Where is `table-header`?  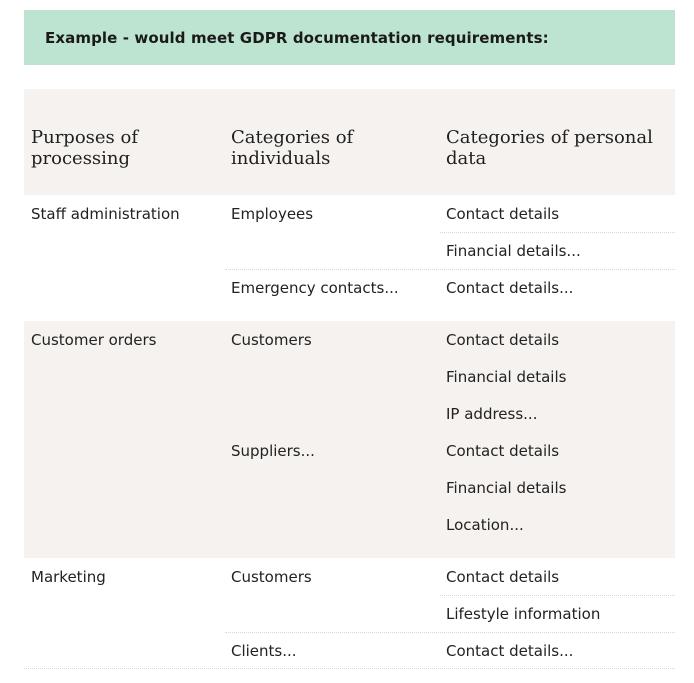 table-header is located at coordinates (349, 142).